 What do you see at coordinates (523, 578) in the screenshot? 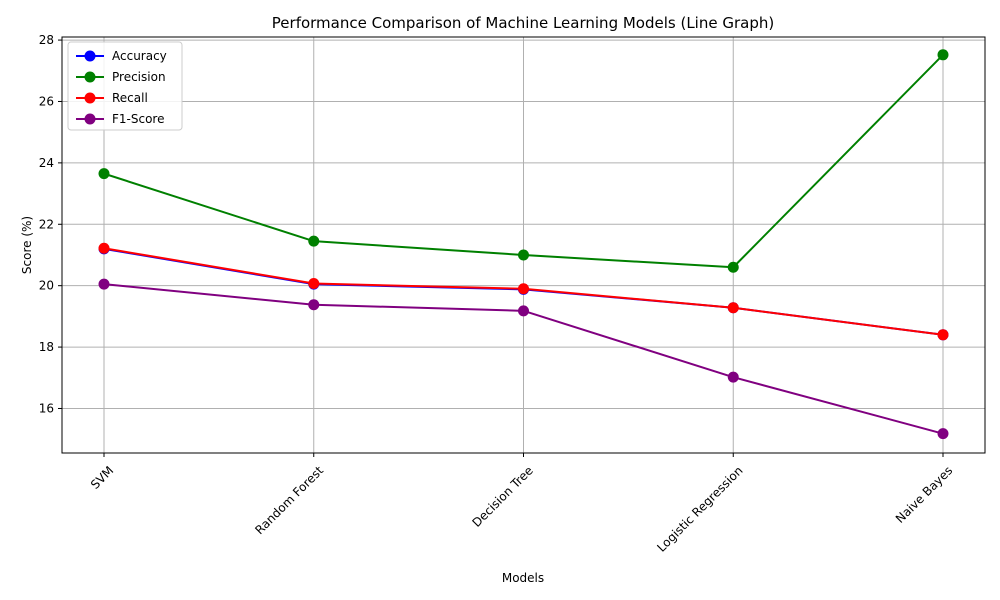
I see `x-axis-label: Models` at bounding box center [523, 578].